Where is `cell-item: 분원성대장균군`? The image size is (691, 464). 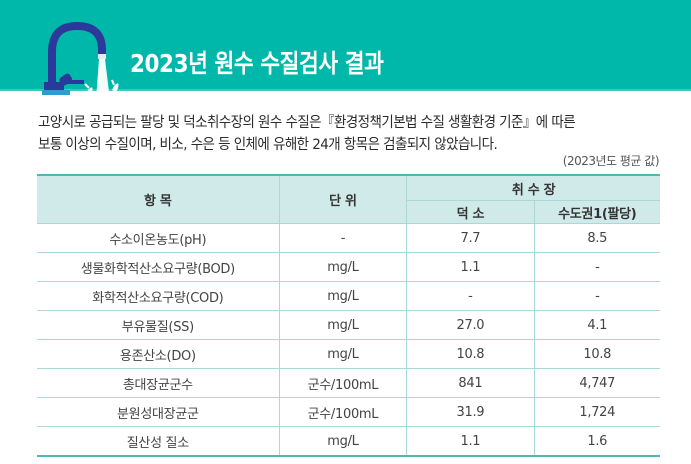 cell-item: 분원성대장균군 is located at coordinates (158, 412).